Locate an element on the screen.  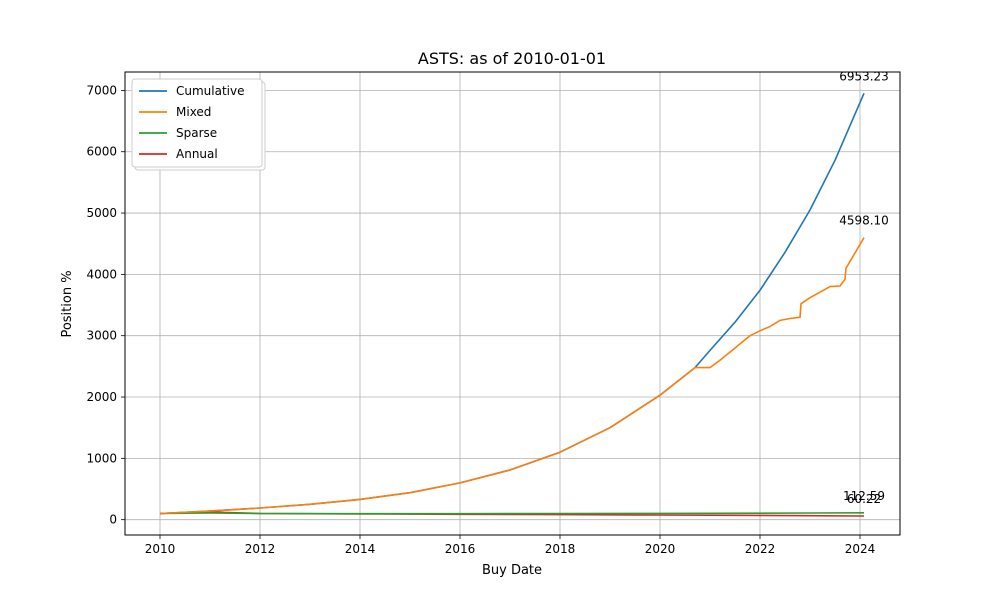
x-tick-label: 2012 is located at coordinates (260, 549).